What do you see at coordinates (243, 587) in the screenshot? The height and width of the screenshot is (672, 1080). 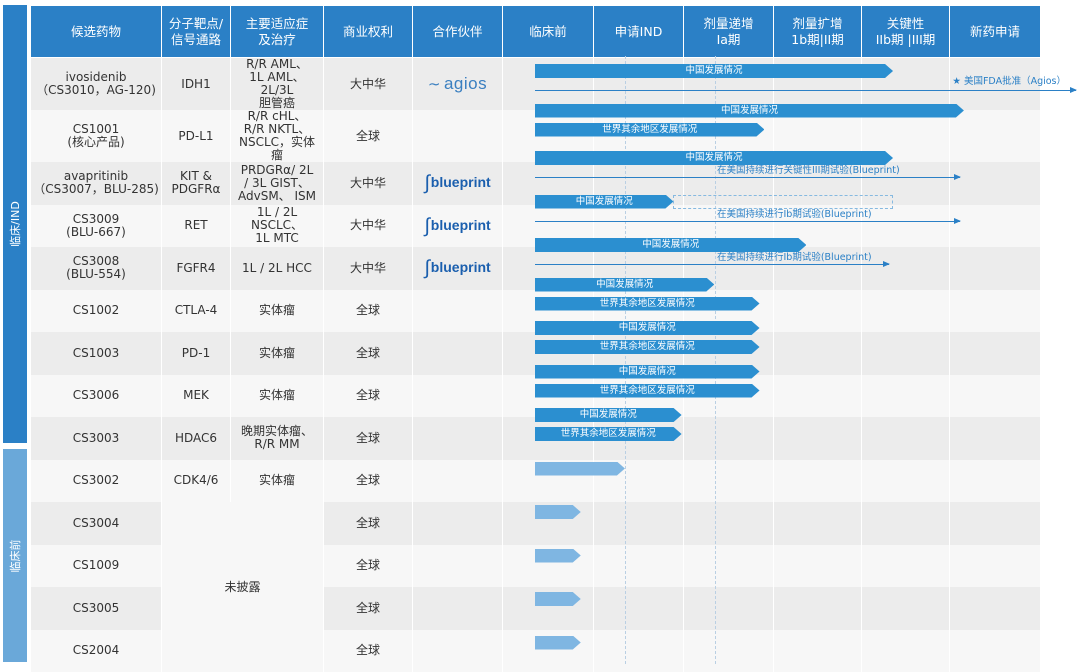 I see `undisclosed-cell: 未披露` at bounding box center [243, 587].